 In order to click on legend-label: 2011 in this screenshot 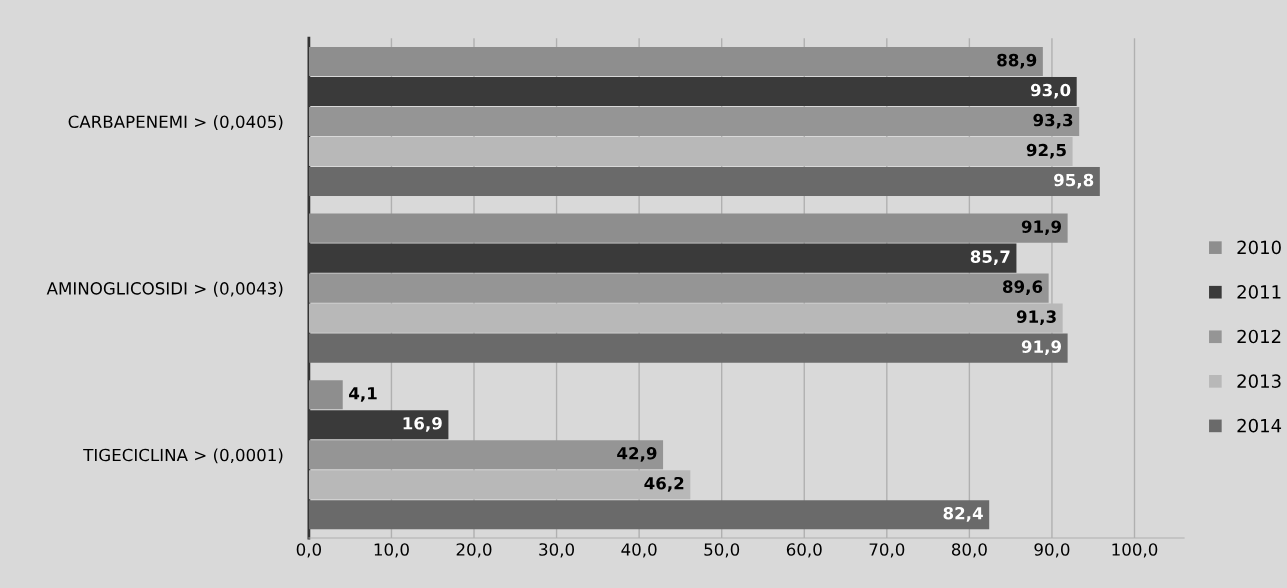, I will do `click(1259, 292)`.